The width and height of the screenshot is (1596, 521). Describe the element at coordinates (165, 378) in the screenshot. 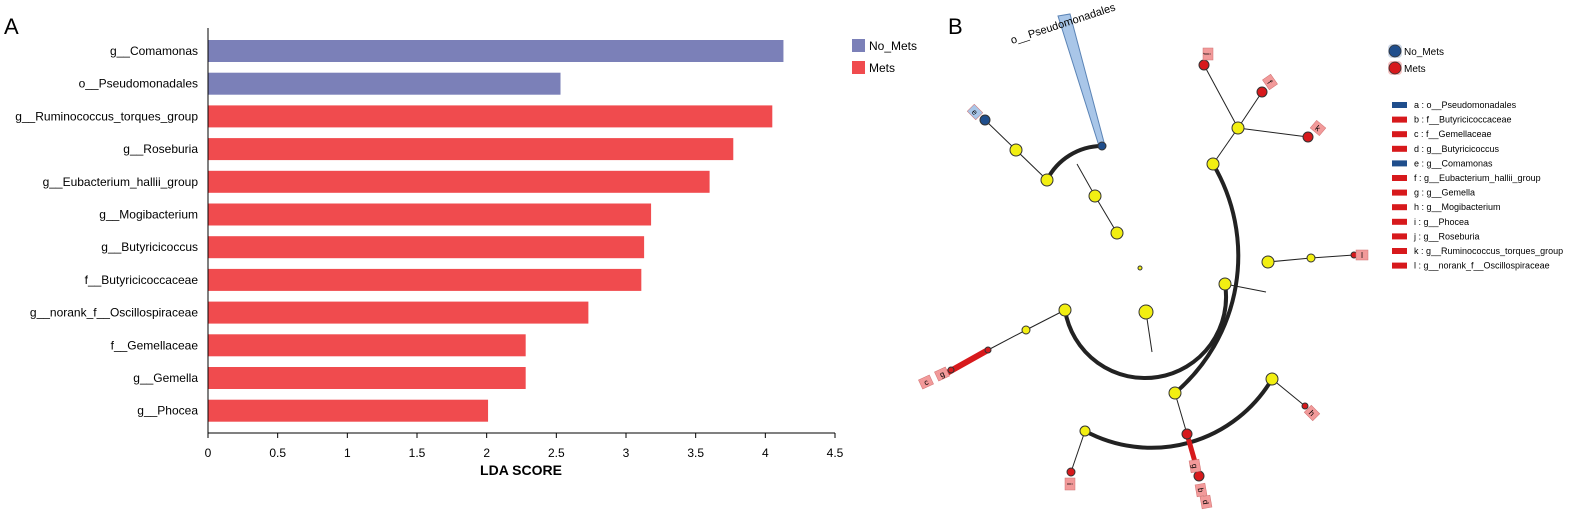

I see `category-label: g__Gemella` at that location.